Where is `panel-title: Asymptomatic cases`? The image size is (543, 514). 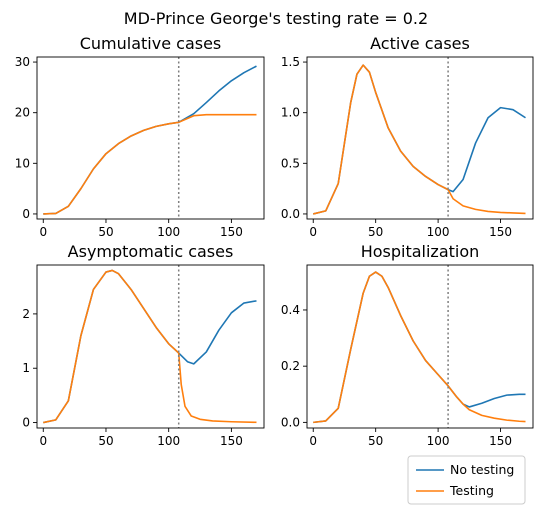 panel-title: Asymptomatic cases is located at coordinates (151, 251).